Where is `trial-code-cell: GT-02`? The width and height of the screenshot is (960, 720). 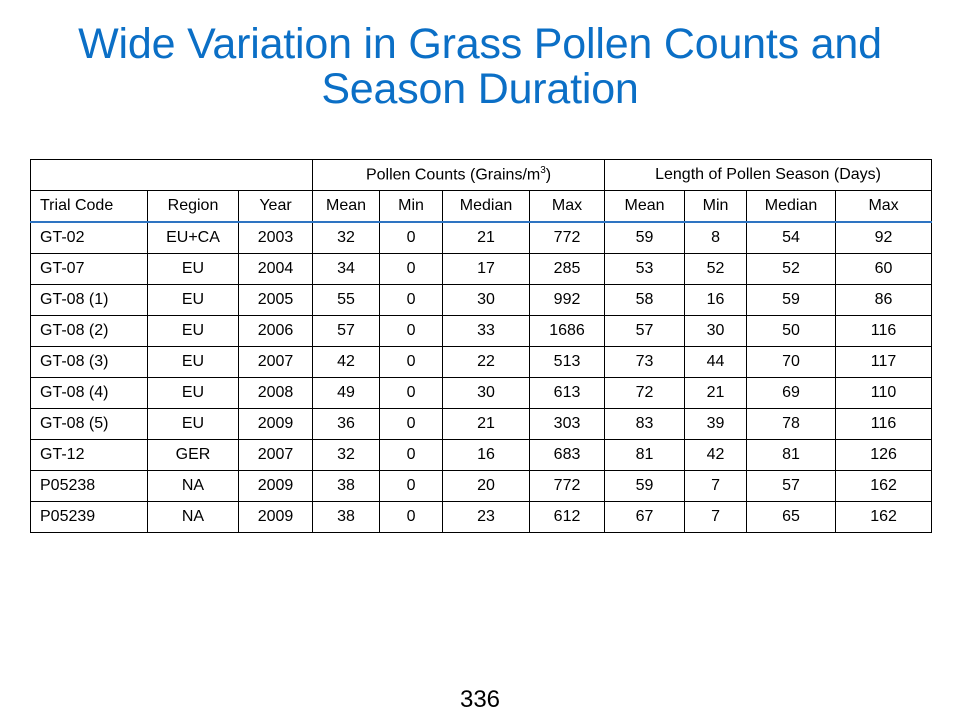
trial-code-cell: GT-02 is located at coordinates (89, 237).